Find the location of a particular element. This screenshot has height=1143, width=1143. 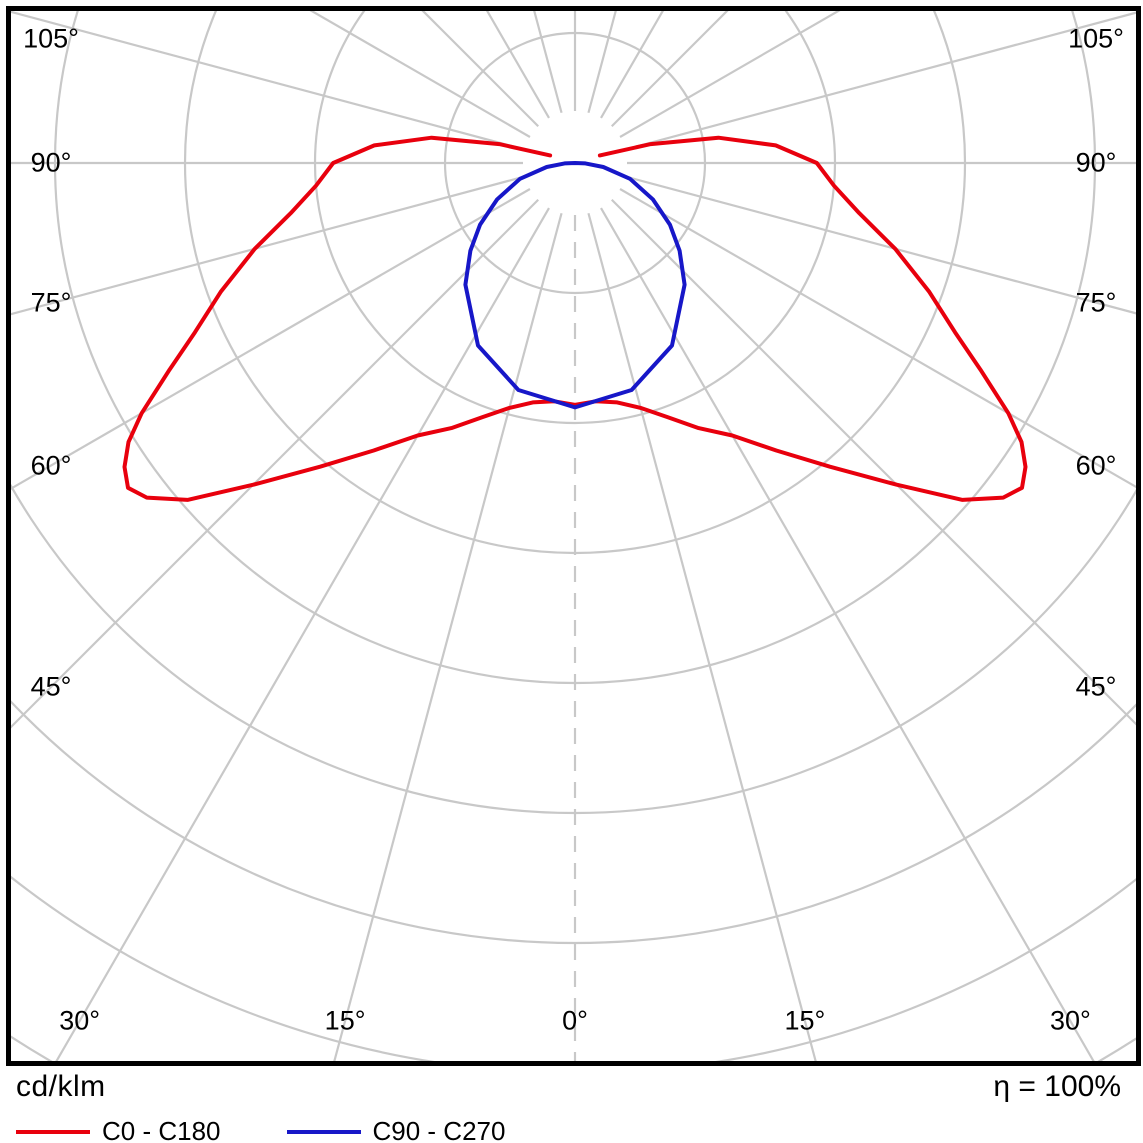

angle-label-left-45: 45° is located at coordinates (51, 686).